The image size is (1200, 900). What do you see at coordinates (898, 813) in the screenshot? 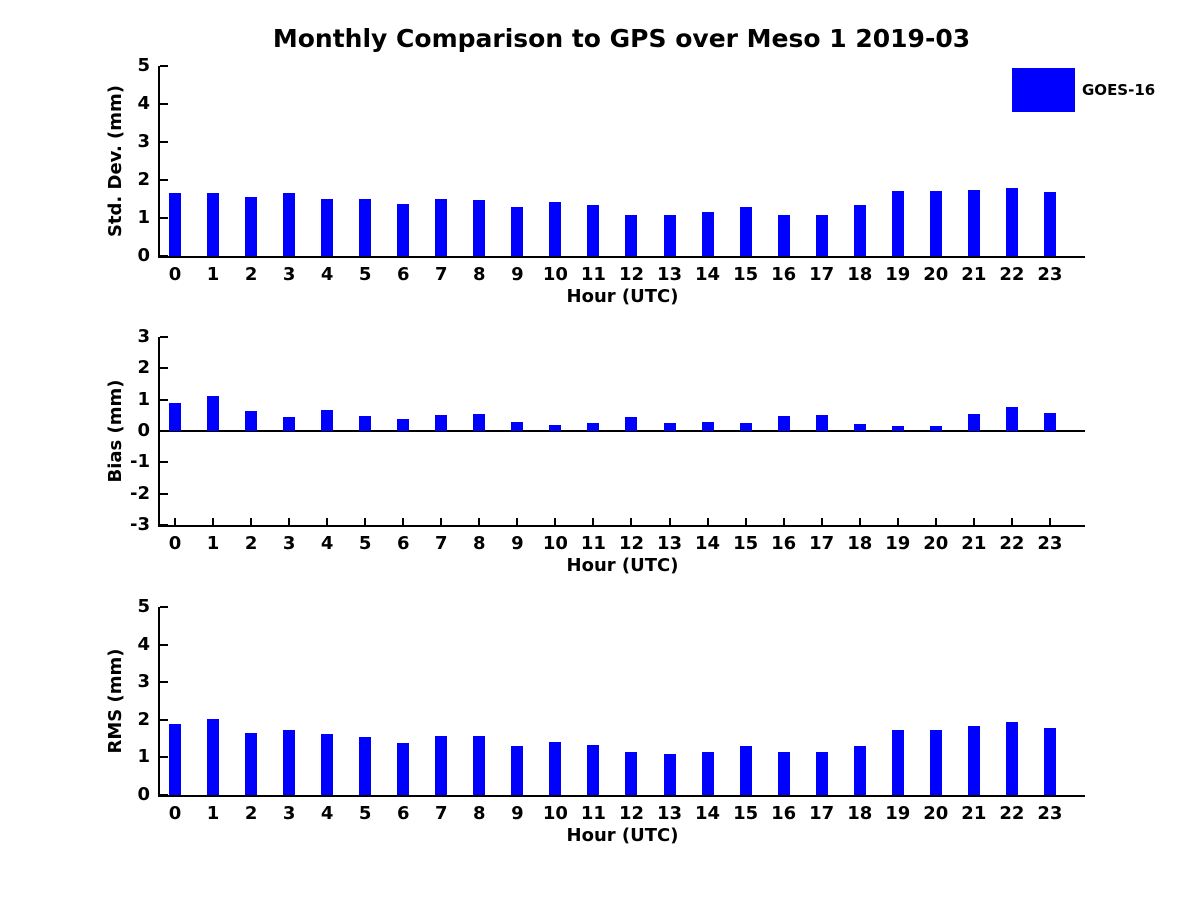
I see `x-tick-label: 19` at bounding box center [898, 813].